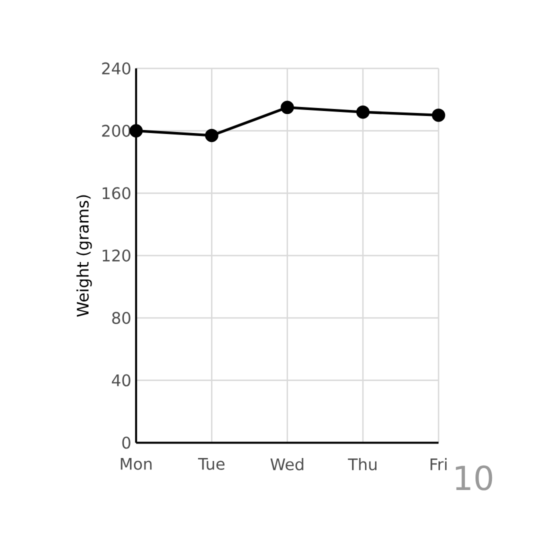 This screenshot has width=538, height=541. Describe the element at coordinates (116, 193) in the screenshot. I see `y-tick-label: 160` at that location.